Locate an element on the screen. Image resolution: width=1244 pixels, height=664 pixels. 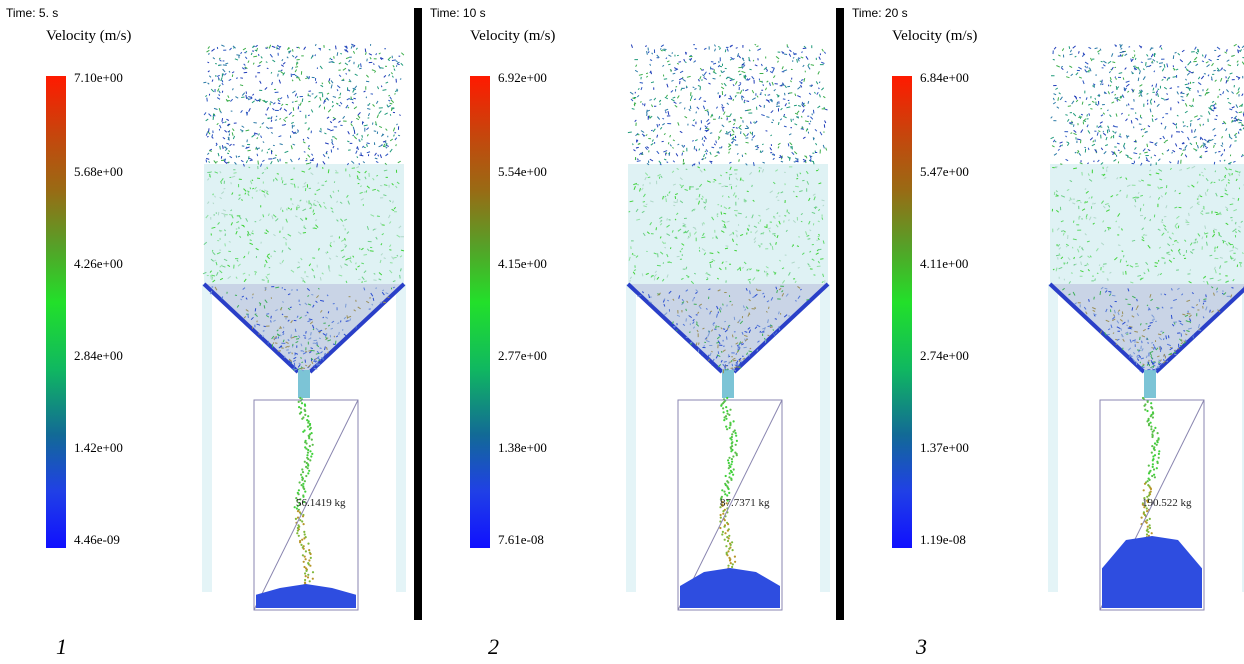
tick-label: 2.84e+00 is located at coordinates (98, 355).